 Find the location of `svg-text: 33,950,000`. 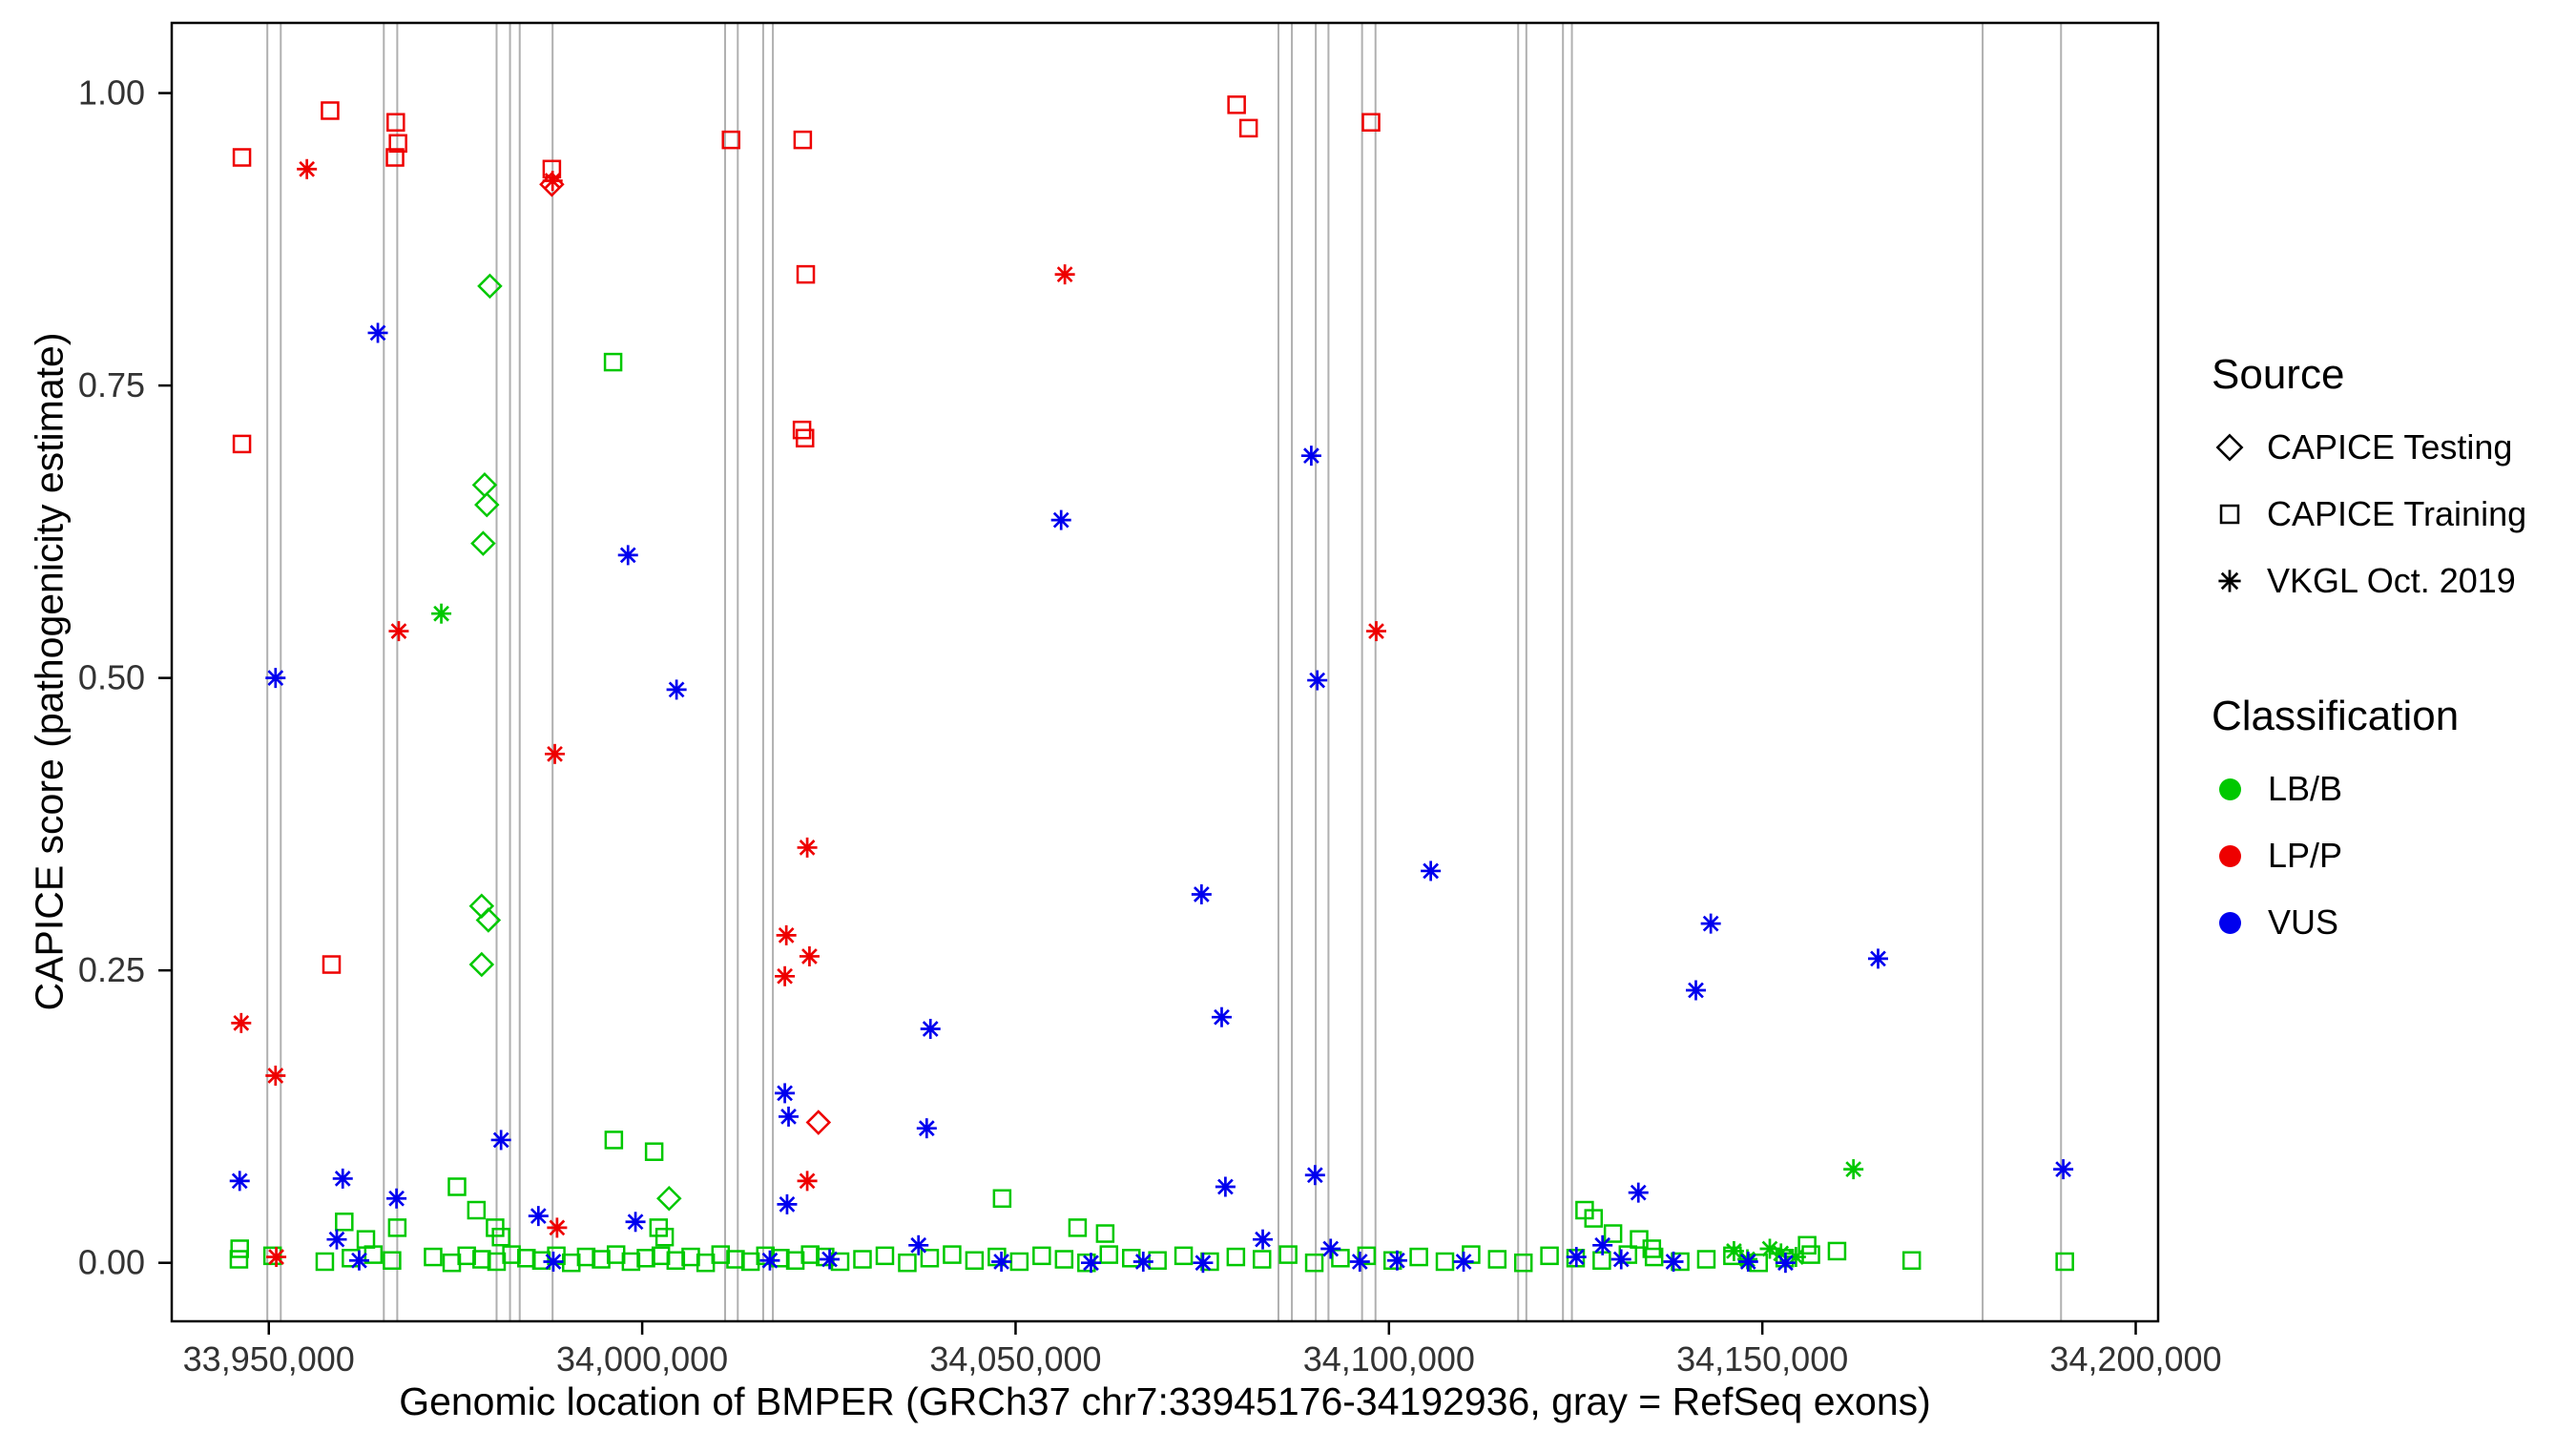

svg-text: 33,950,000 is located at coordinates (269, 1359).